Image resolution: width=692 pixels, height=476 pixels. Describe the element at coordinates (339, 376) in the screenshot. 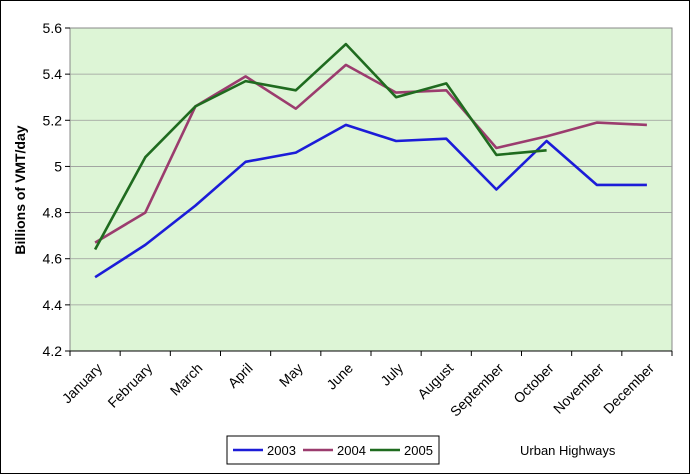

I see `x-tick-label: June` at that location.